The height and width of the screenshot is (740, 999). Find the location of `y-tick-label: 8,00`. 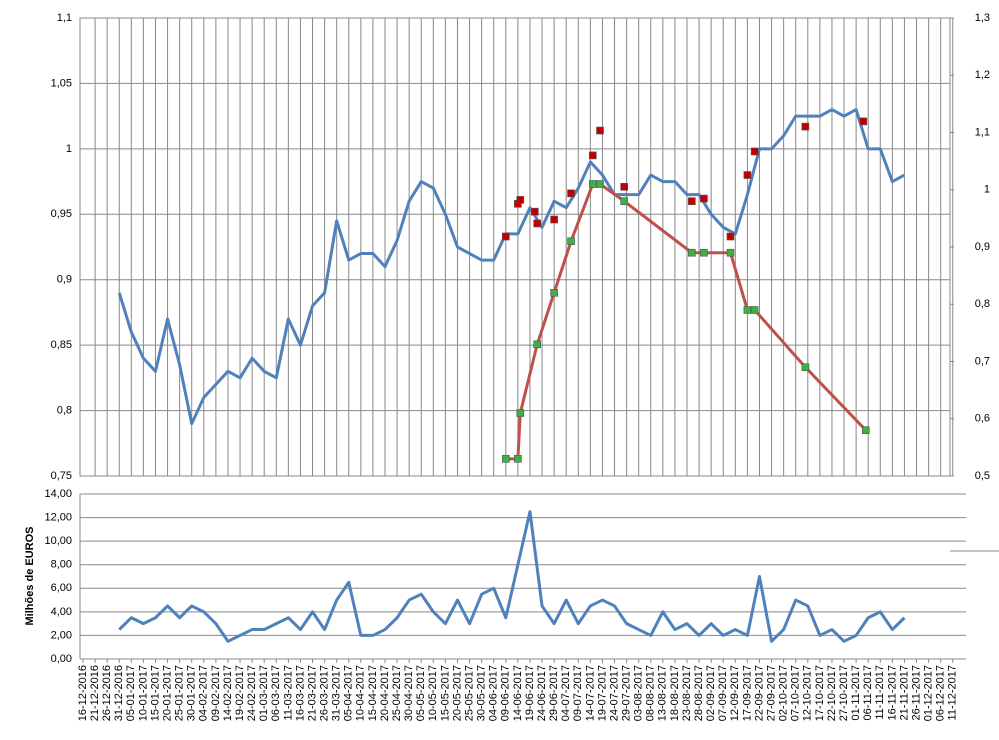

y-tick-label: 8,00 is located at coordinates (61, 565).